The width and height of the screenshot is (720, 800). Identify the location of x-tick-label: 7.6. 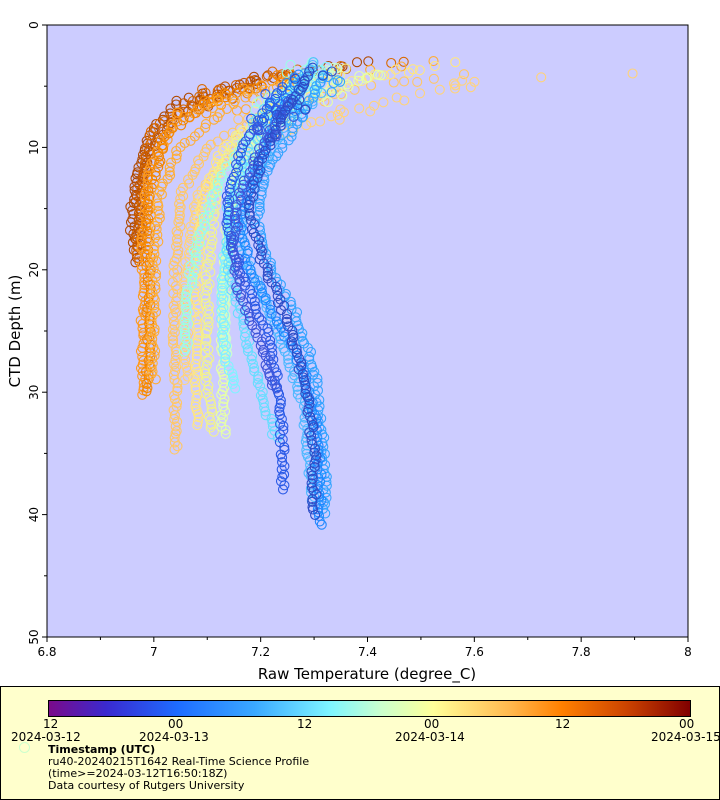
(474, 652).